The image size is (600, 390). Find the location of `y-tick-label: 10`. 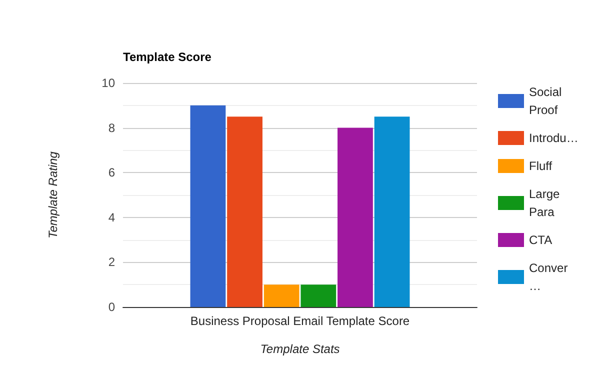

y-tick-label: 10 is located at coordinates (109, 83).